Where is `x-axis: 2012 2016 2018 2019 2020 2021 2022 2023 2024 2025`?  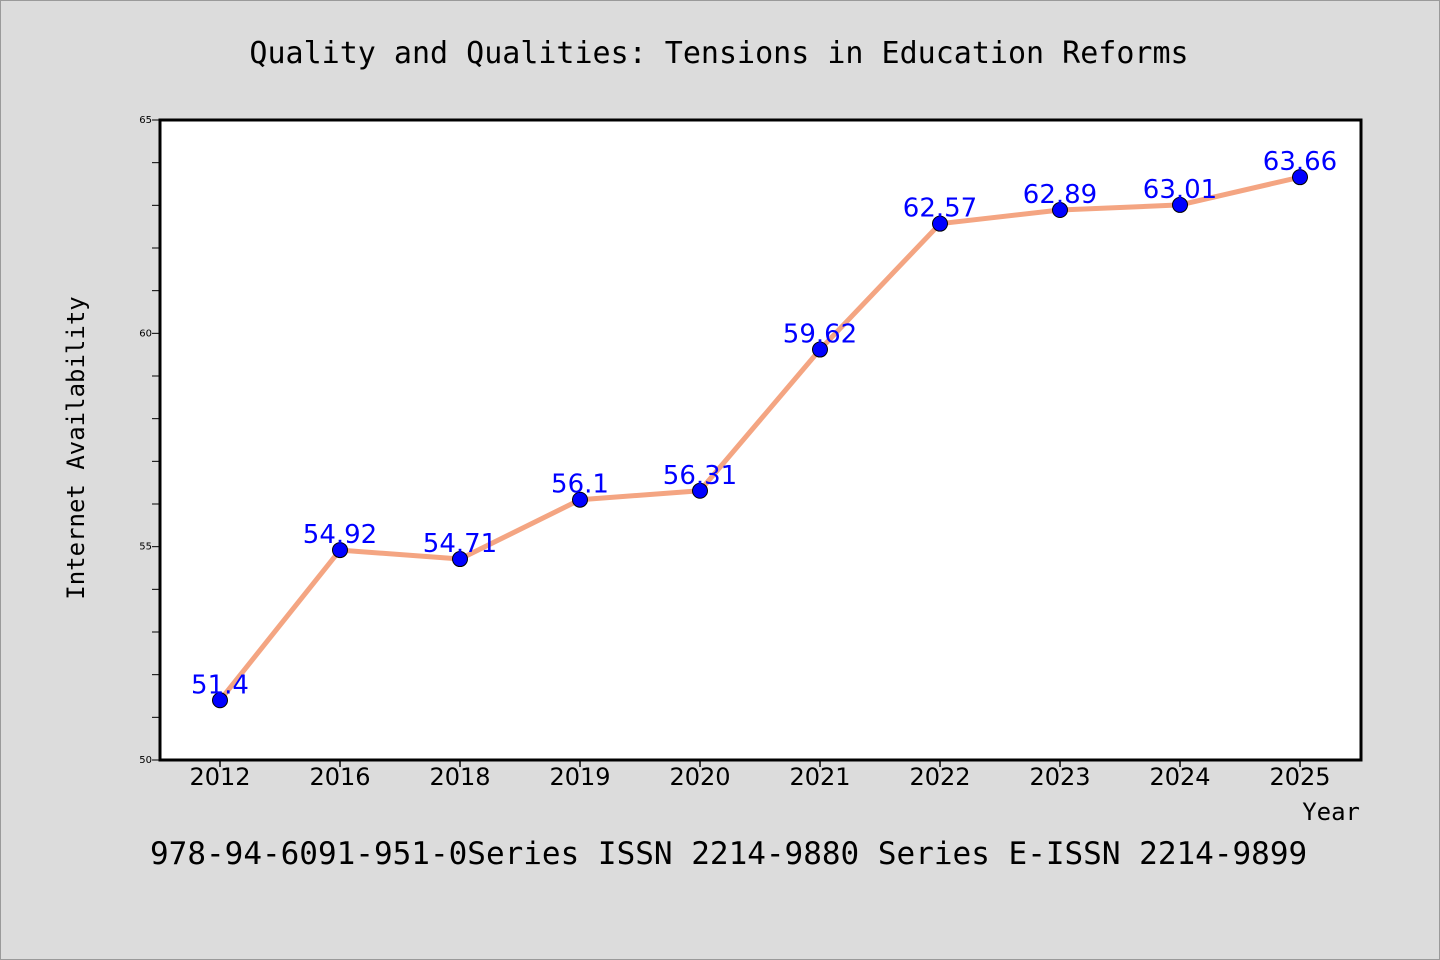 x-axis: 2012 2016 2018 2019 2020 2021 2022 2023 2024 2025 is located at coordinates (760, 775).